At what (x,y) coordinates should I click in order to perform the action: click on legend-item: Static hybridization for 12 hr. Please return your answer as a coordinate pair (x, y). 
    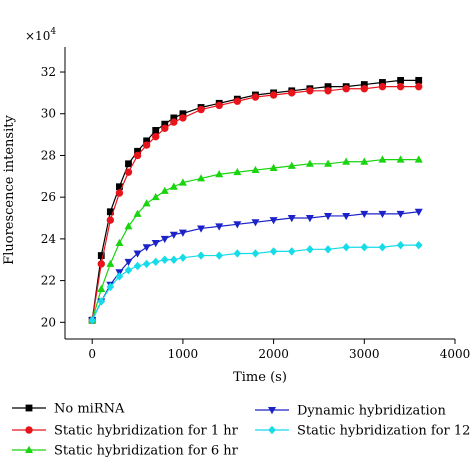
    Looking at the image, I should click on (364, 431).